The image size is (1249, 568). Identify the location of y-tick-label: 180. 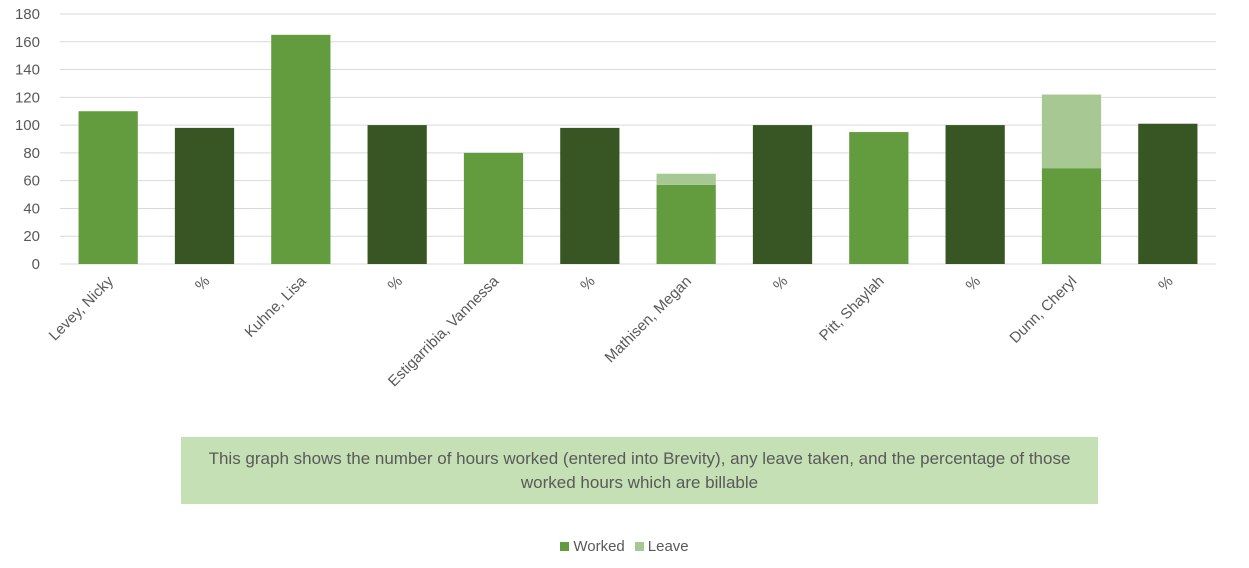
(27, 14).